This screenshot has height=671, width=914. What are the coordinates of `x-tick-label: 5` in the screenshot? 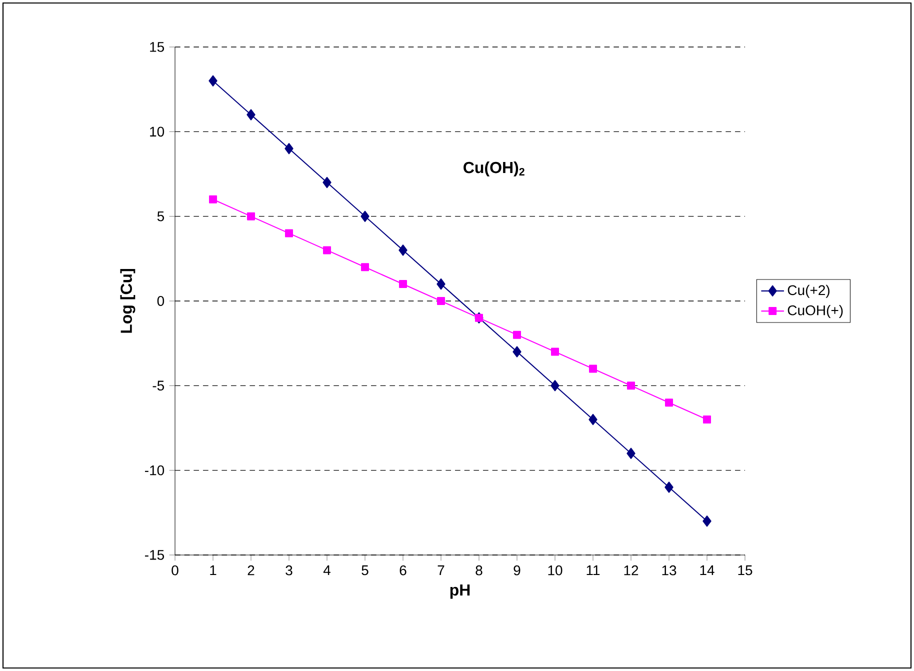 It's located at (365, 570).